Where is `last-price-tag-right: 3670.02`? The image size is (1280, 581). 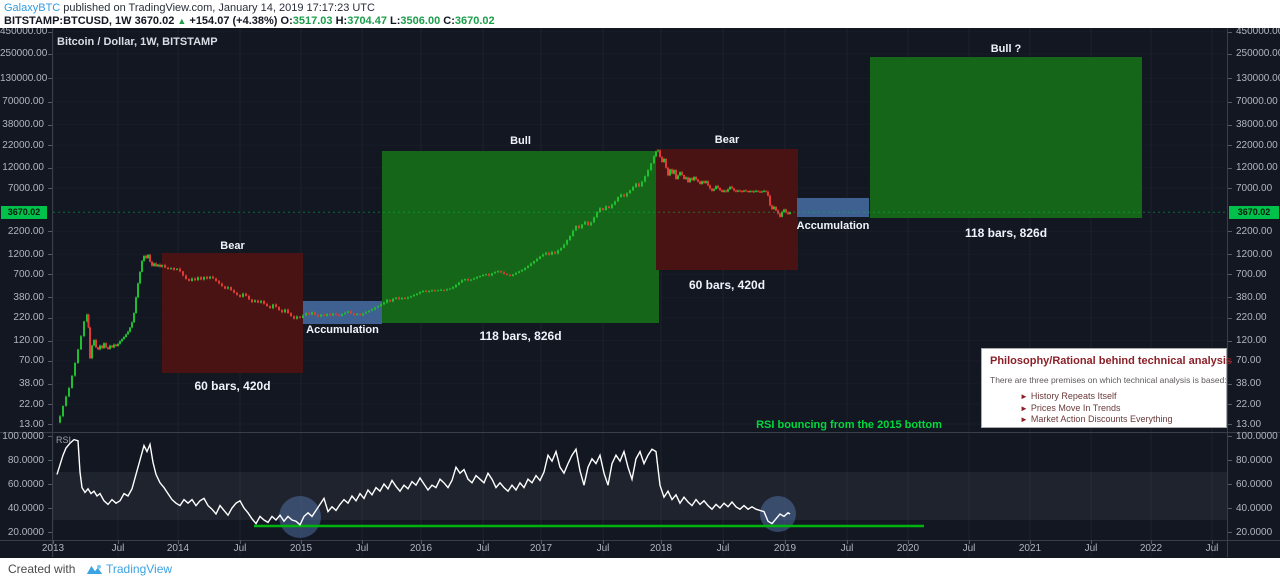
last-price-tag-right: 3670.02 is located at coordinates (1254, 212).